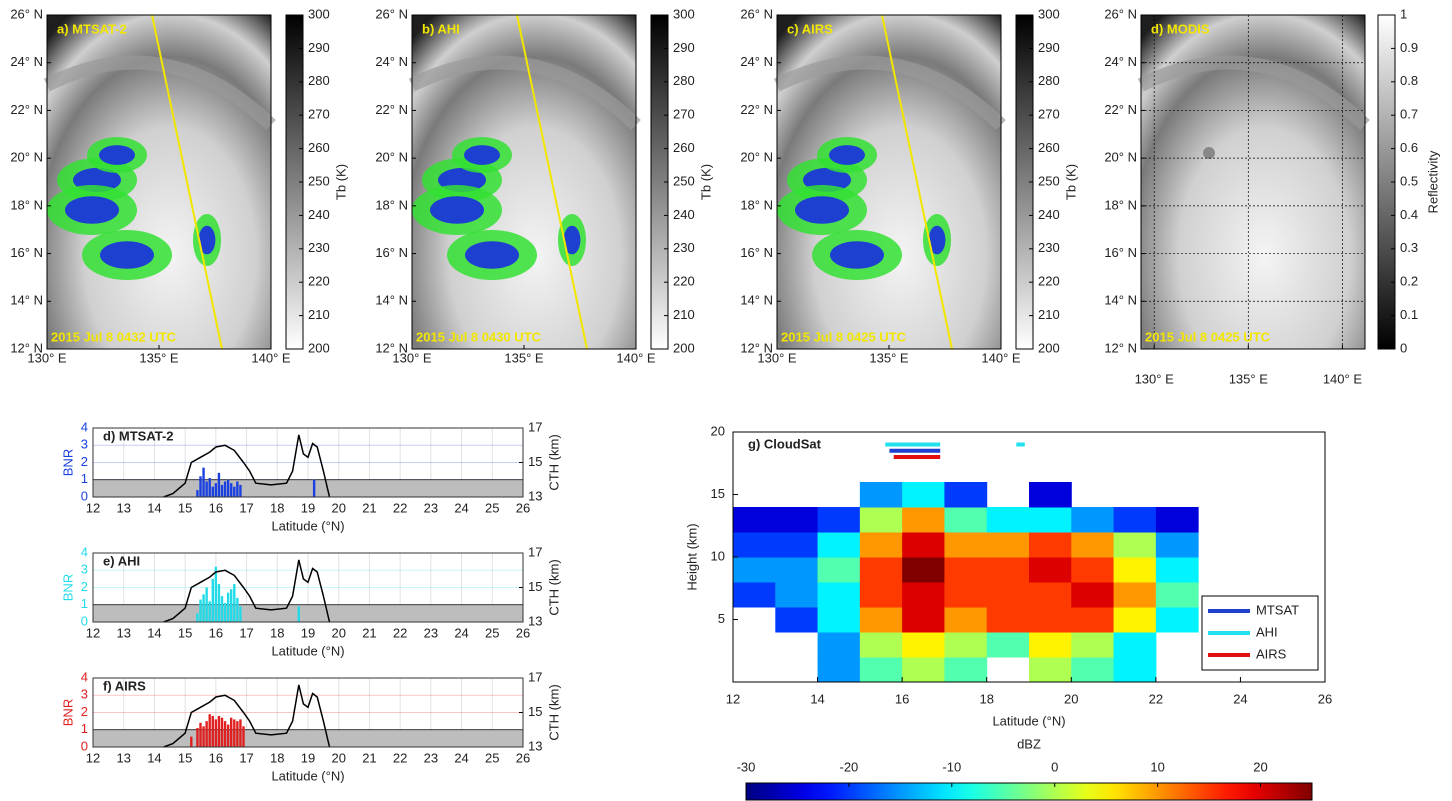 Image resolution: width=1452 pixels, height=801 pixels. What do you see at coordinates (121, 560) in the screenshot?
I see `panel-title: e) AHI` at bounding box center [121, 560].